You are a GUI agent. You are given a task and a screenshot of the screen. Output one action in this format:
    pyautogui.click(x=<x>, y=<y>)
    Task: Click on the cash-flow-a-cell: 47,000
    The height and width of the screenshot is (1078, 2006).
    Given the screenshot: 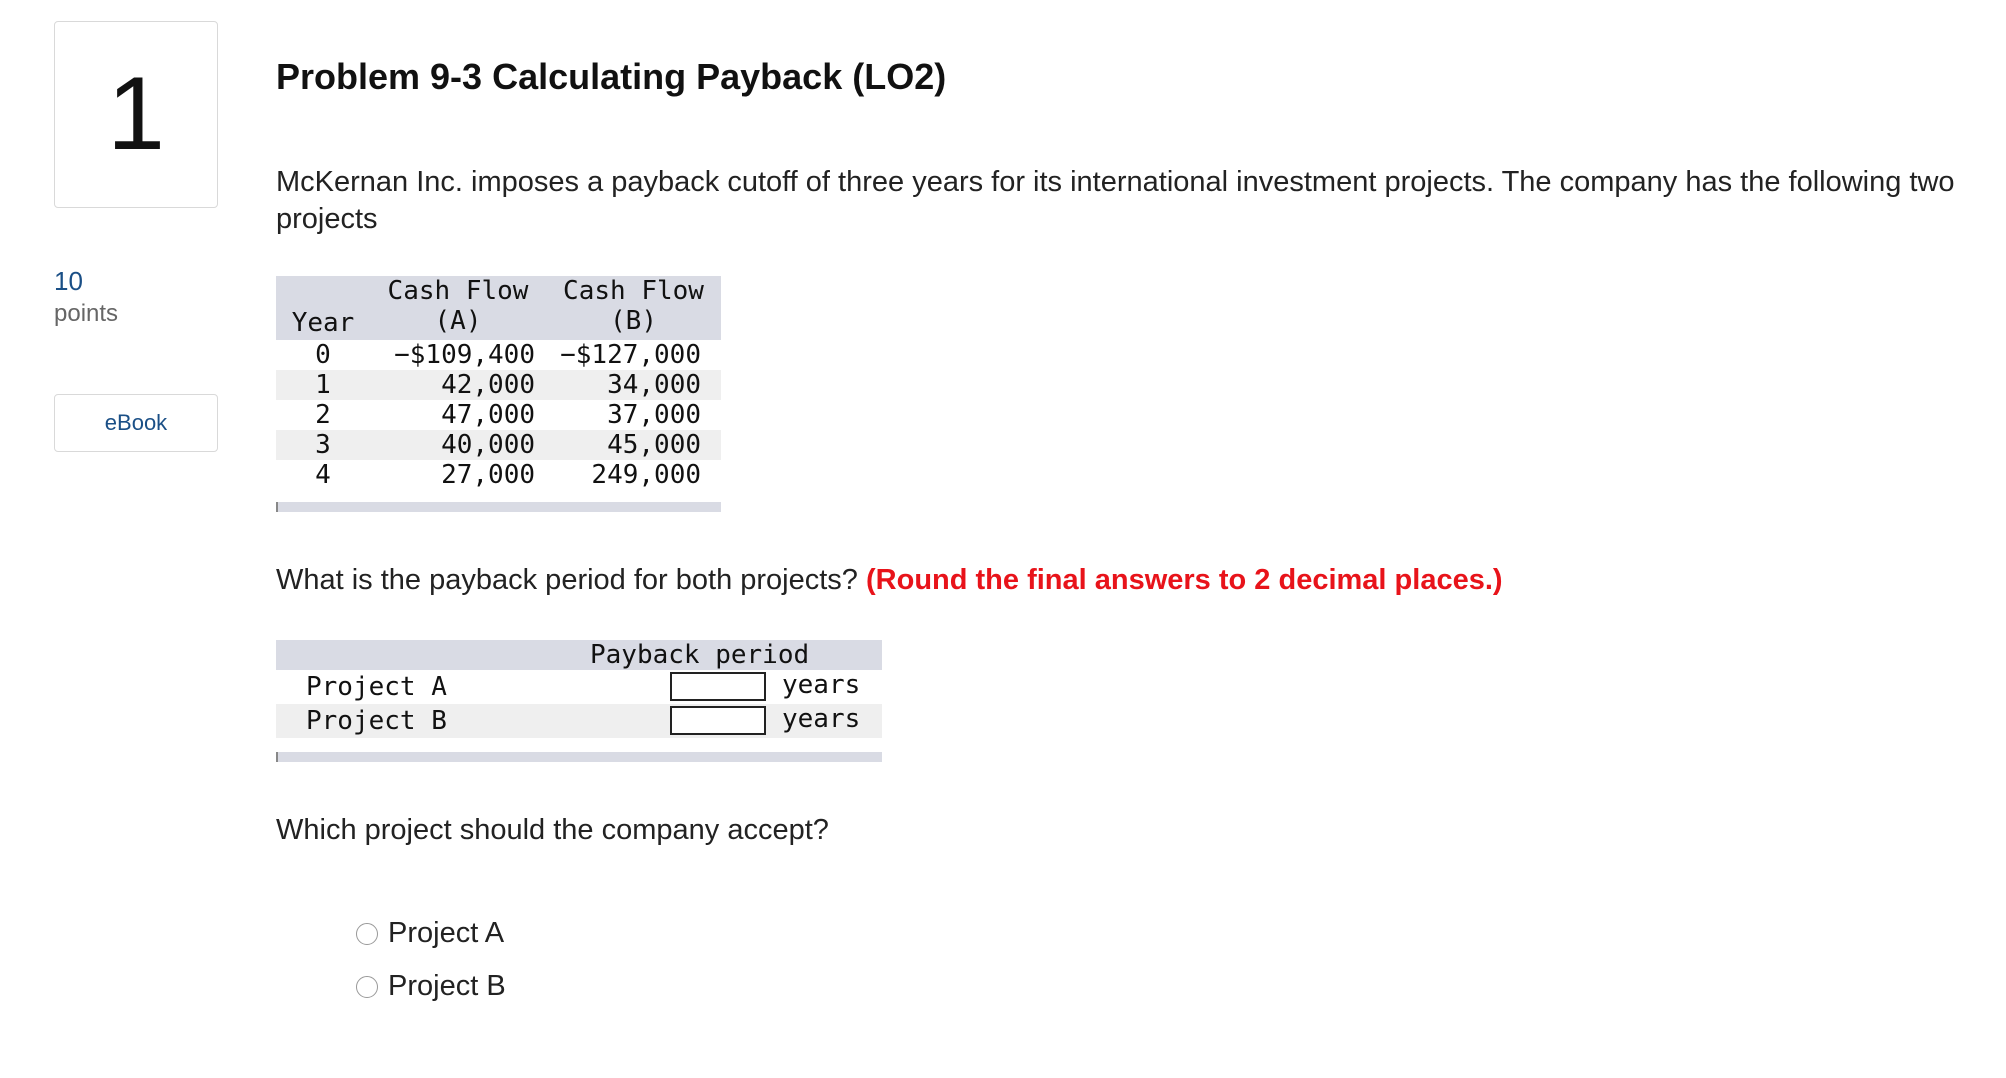 What is the action you would take?
    pyautogui.click(x=488, y=415)
    